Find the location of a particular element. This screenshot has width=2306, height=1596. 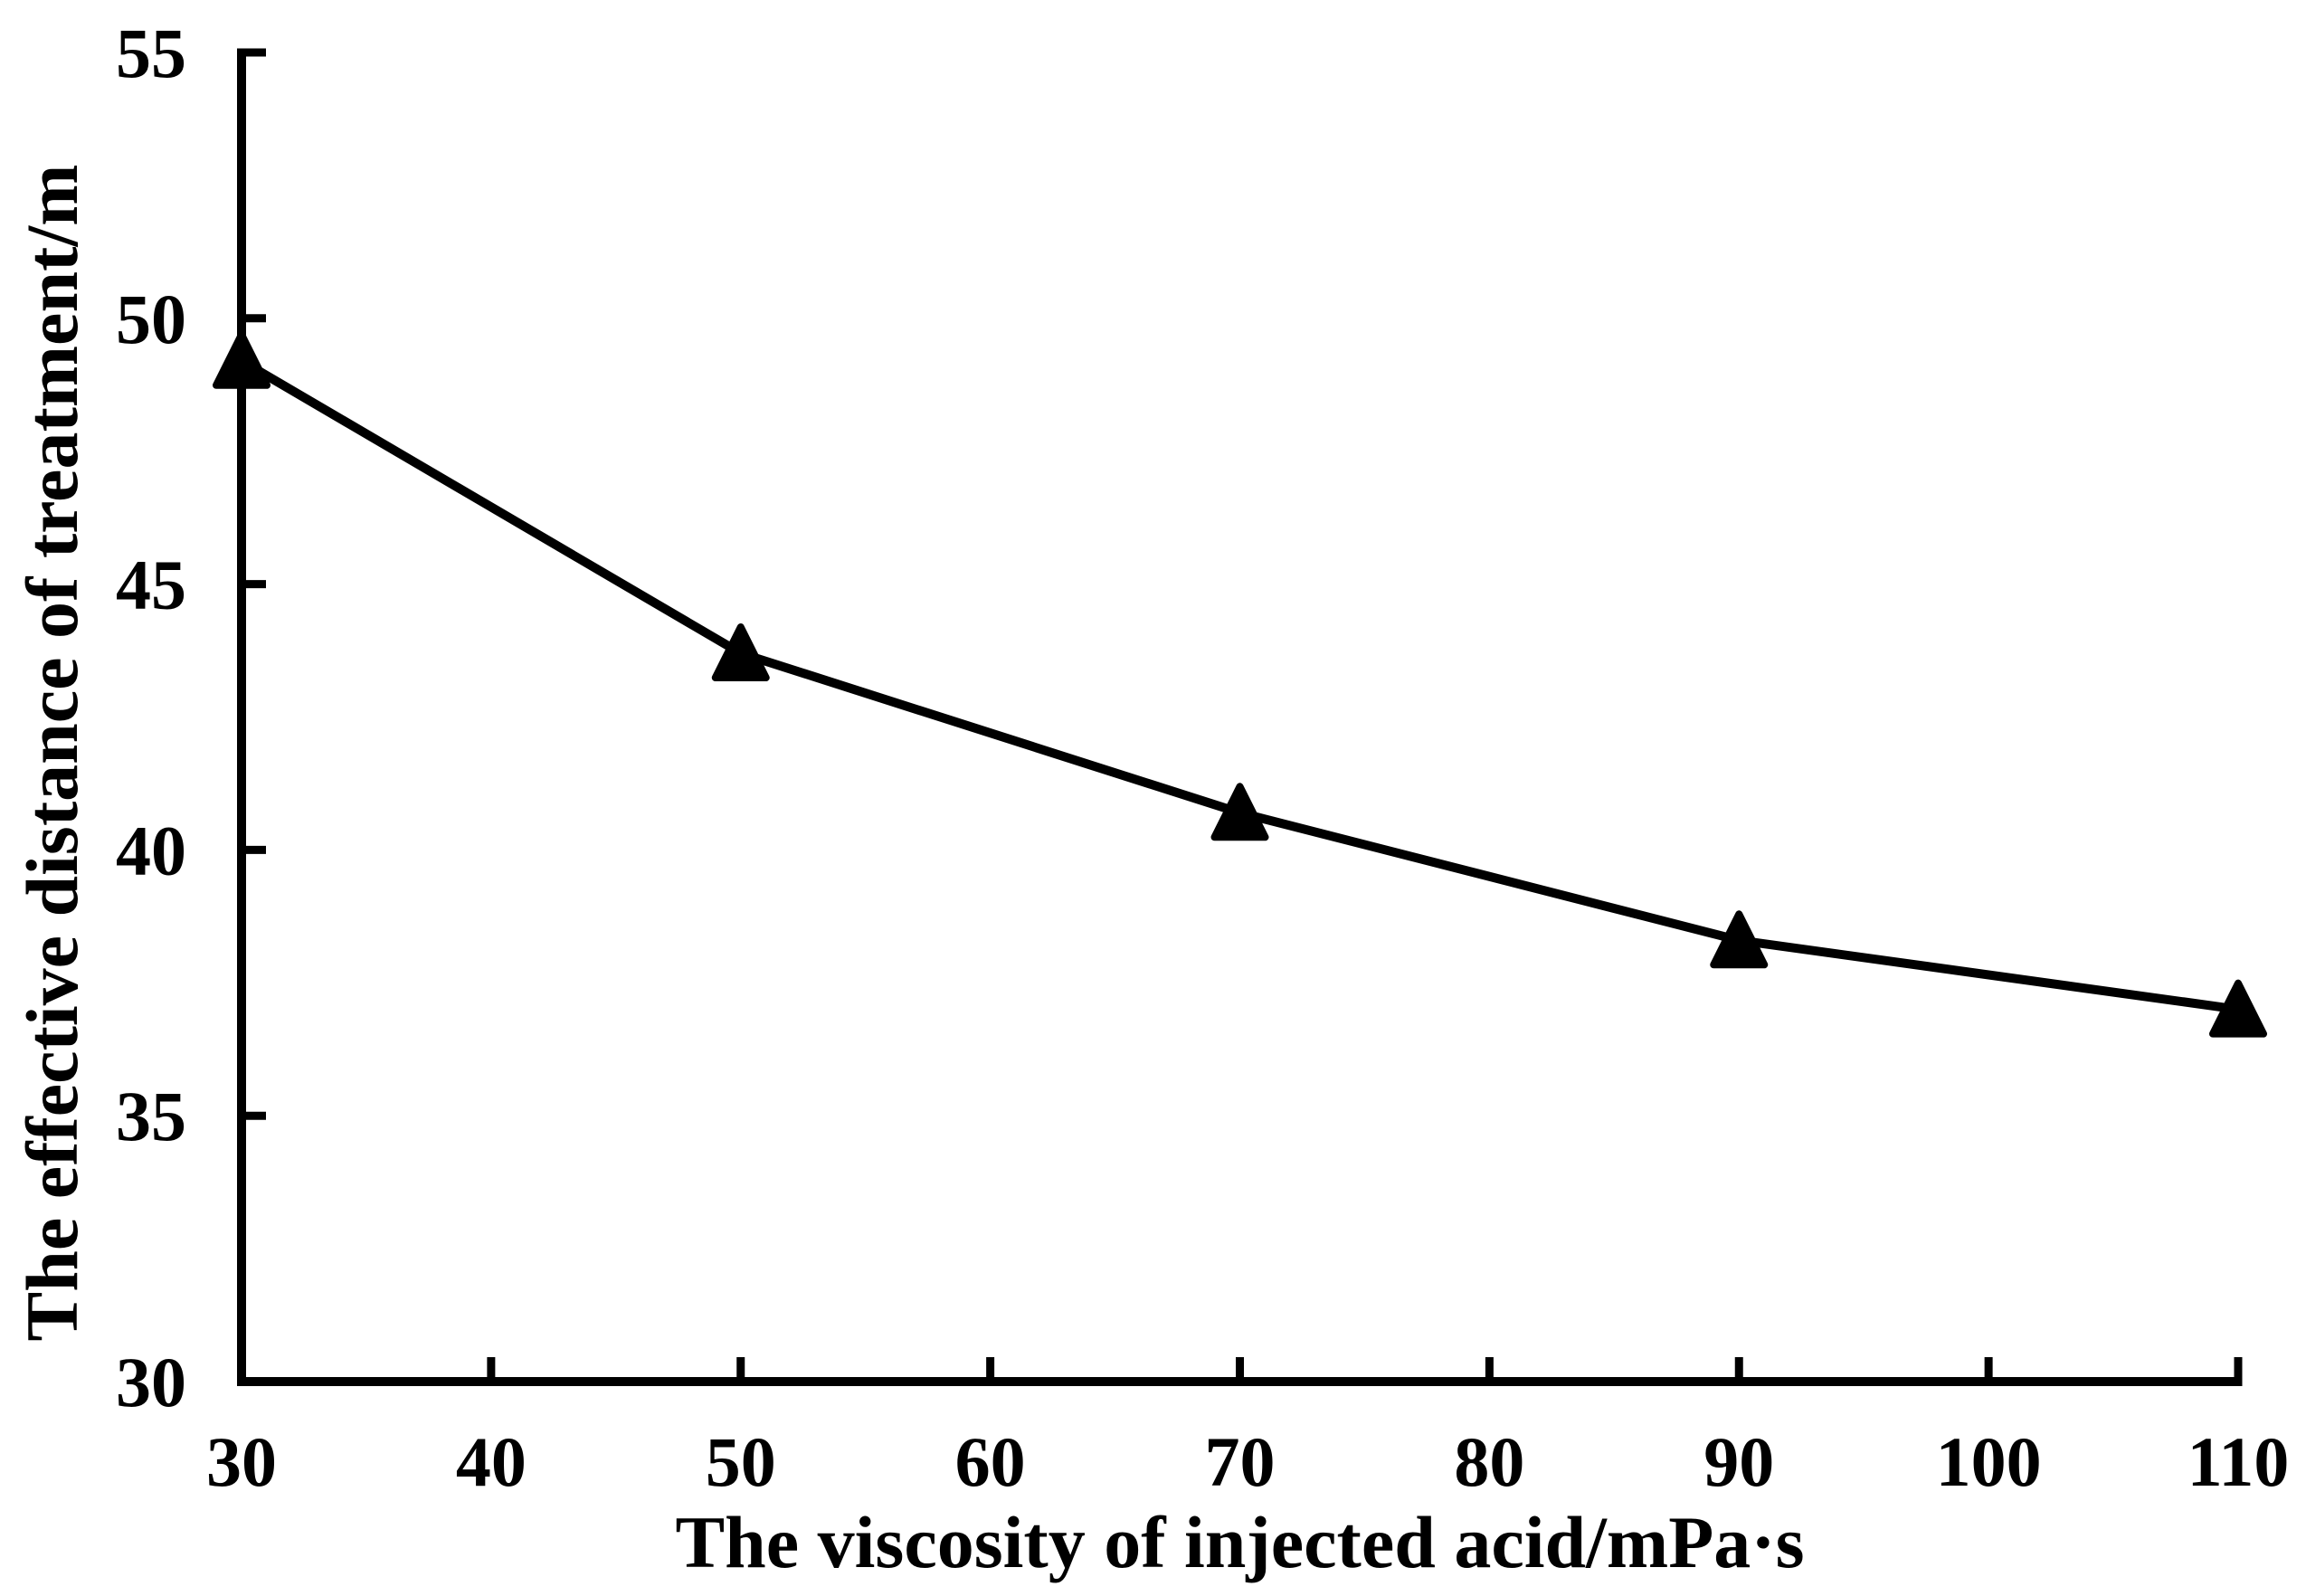

y-tick-label: 35 is located at coordinates (151, 1116).